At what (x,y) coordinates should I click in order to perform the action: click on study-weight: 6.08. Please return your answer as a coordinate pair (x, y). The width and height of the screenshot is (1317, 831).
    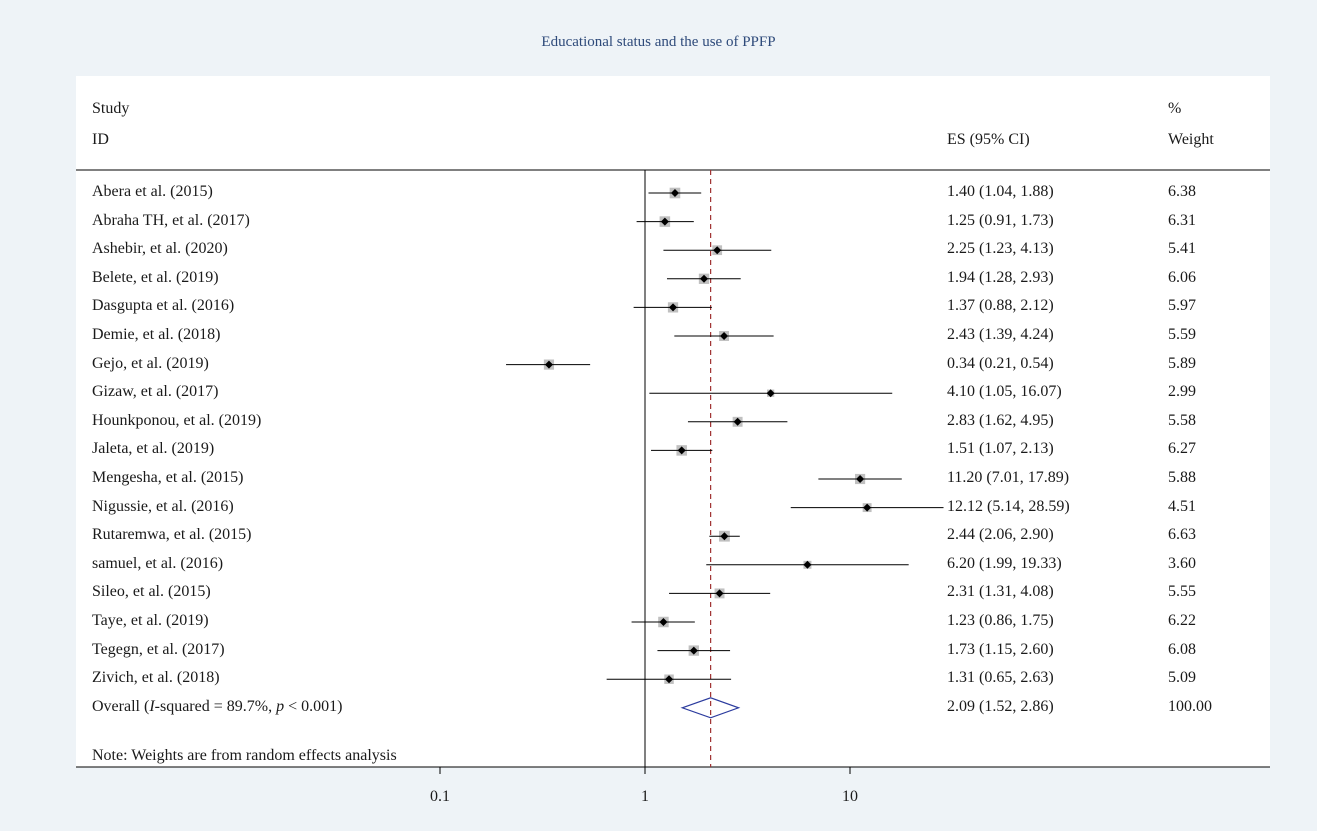
    Looking at the image, I should click on (1182, 649).